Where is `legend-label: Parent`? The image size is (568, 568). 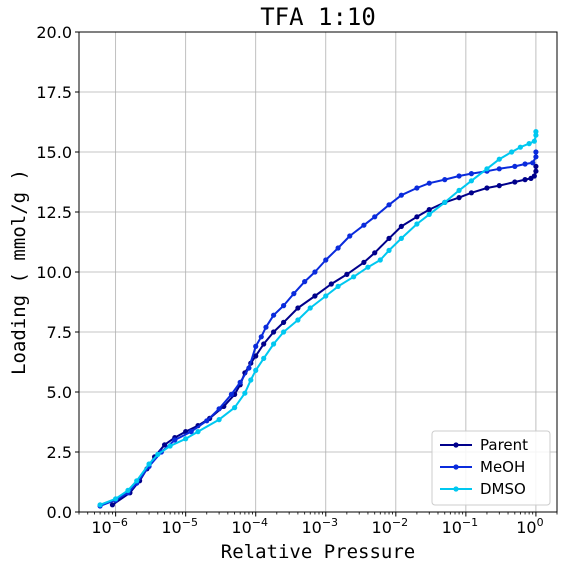 legend-label: Parent is located at coordinates (504, 445).